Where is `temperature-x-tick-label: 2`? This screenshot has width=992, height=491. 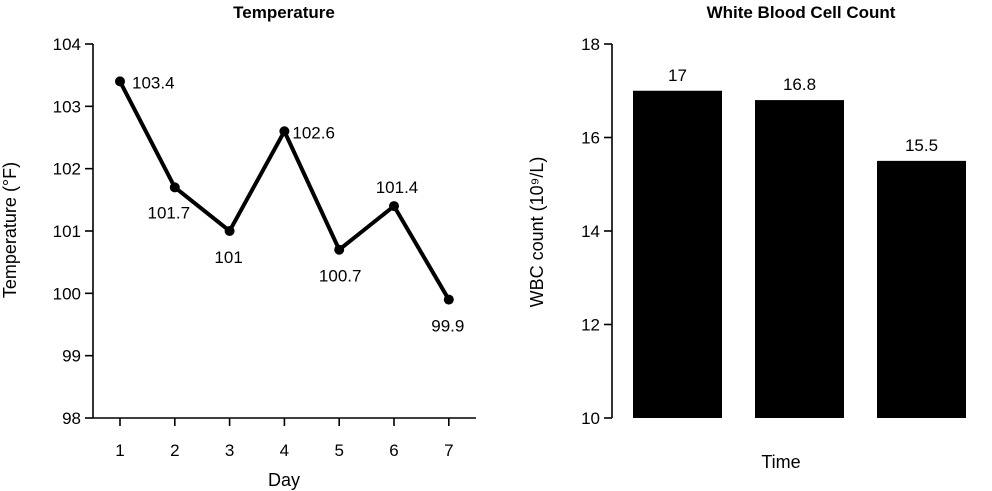 temperature-x-tick-label: 2 is located at coordinates (174, 450).